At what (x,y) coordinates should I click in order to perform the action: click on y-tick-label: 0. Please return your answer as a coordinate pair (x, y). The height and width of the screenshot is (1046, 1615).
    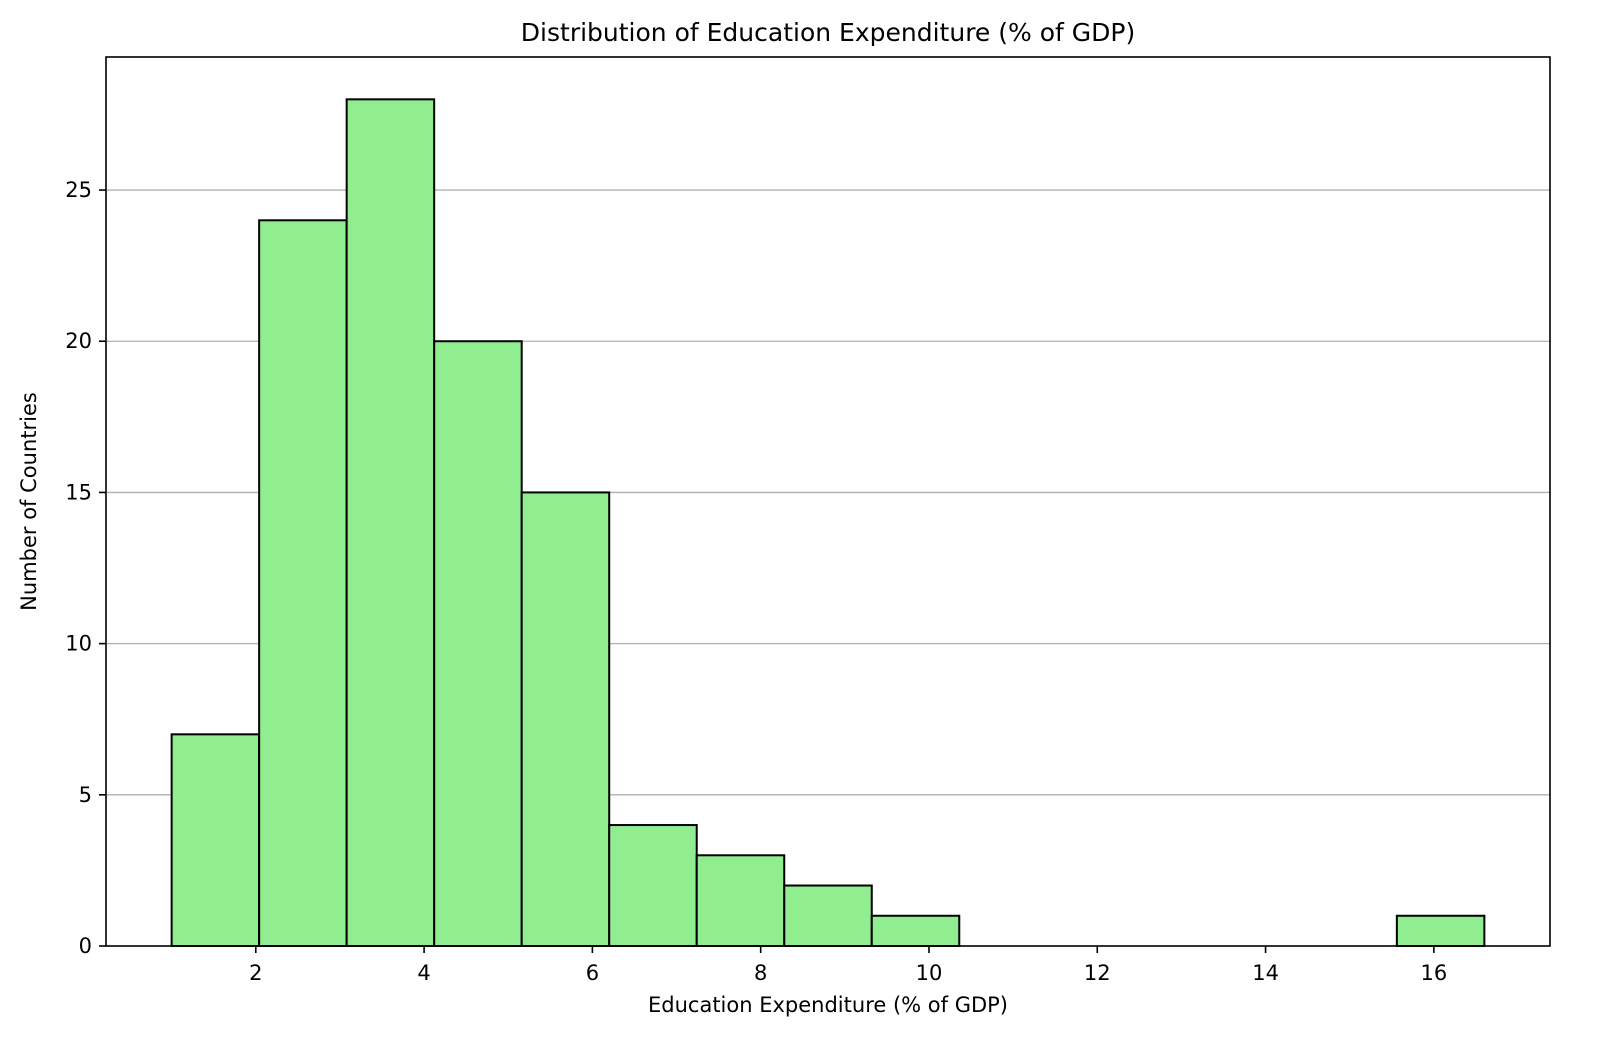
    Looking at the image, I should click on (85, 946).